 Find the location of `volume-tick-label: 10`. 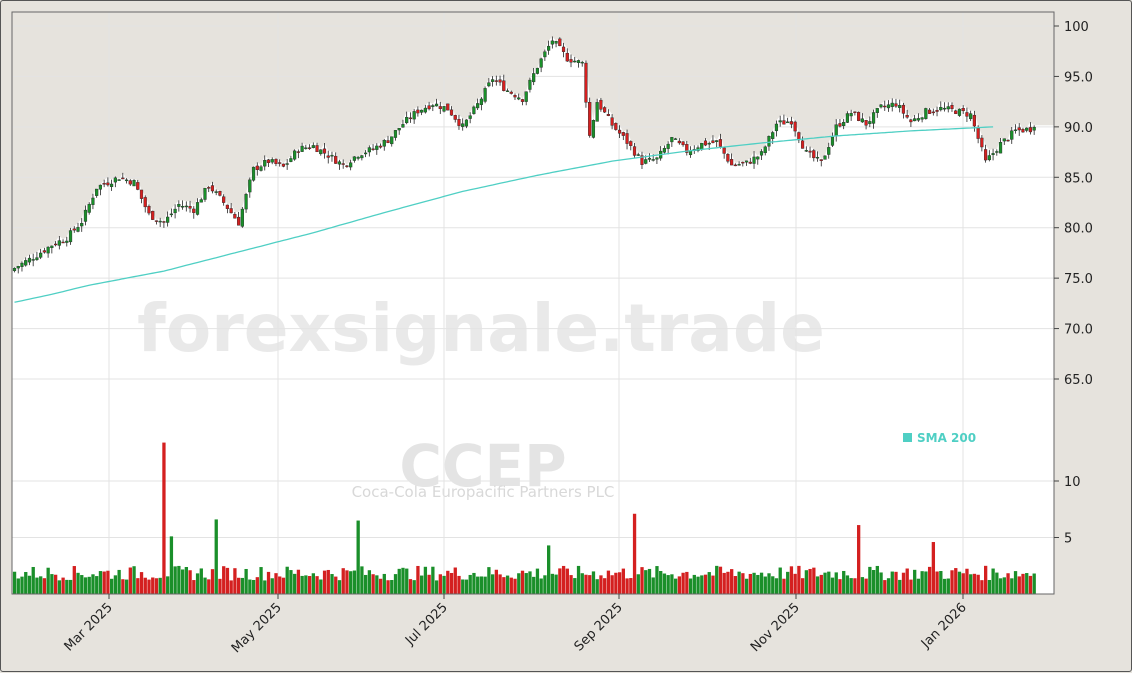

volume-tick-label: 10 is located at coordinates (1072, 482).